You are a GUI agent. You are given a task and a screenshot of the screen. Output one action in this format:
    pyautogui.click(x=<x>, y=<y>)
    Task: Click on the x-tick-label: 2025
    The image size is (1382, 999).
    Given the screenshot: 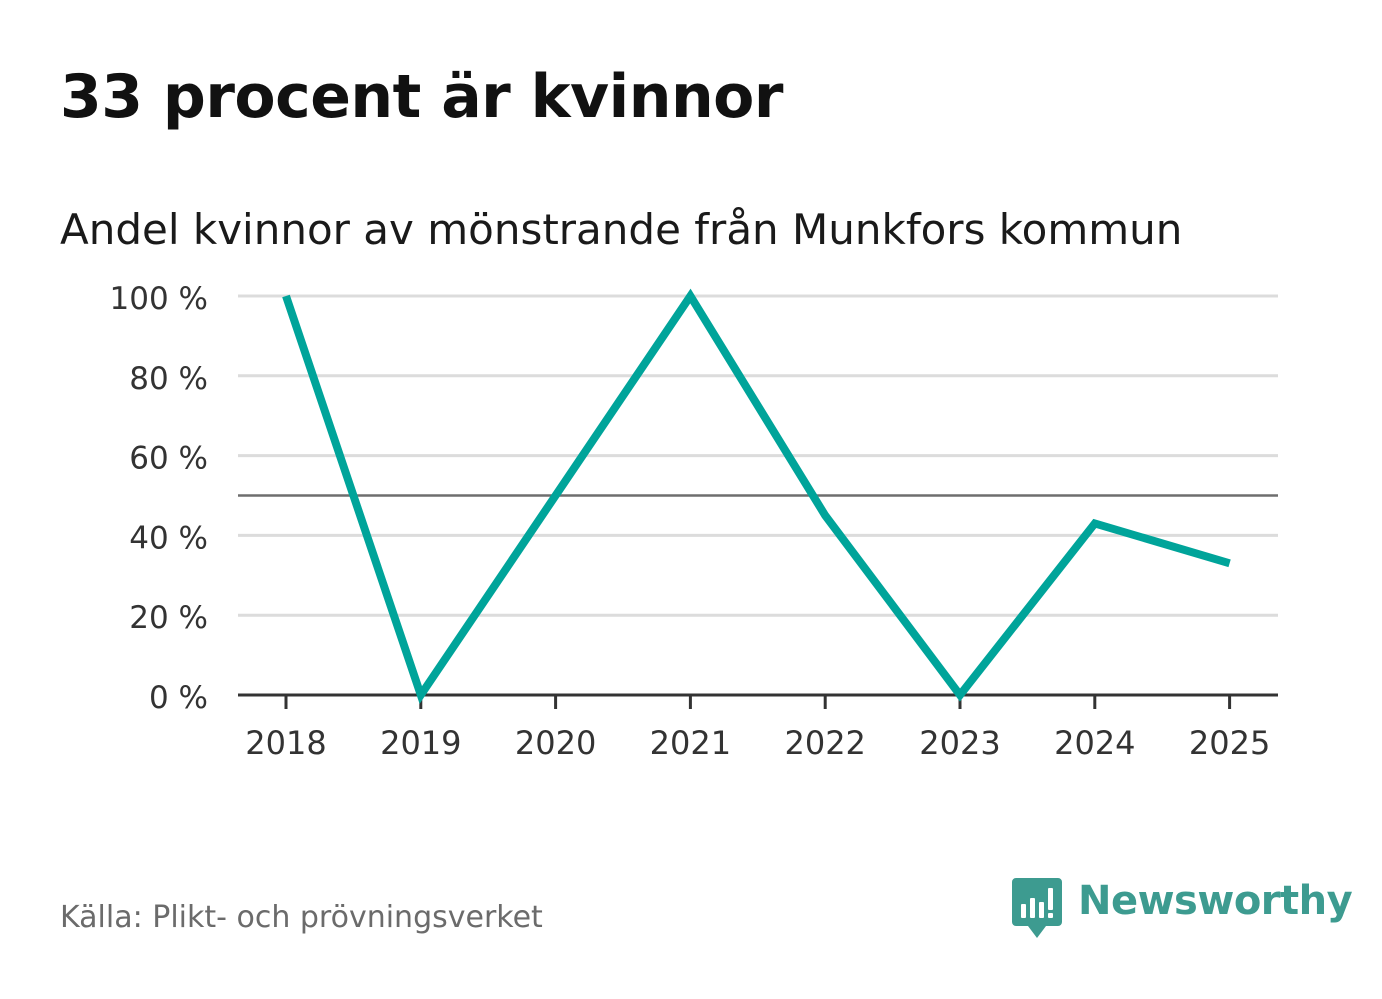 What is the action you would take?
    pyautogui.click(x=1229, y=743)
    